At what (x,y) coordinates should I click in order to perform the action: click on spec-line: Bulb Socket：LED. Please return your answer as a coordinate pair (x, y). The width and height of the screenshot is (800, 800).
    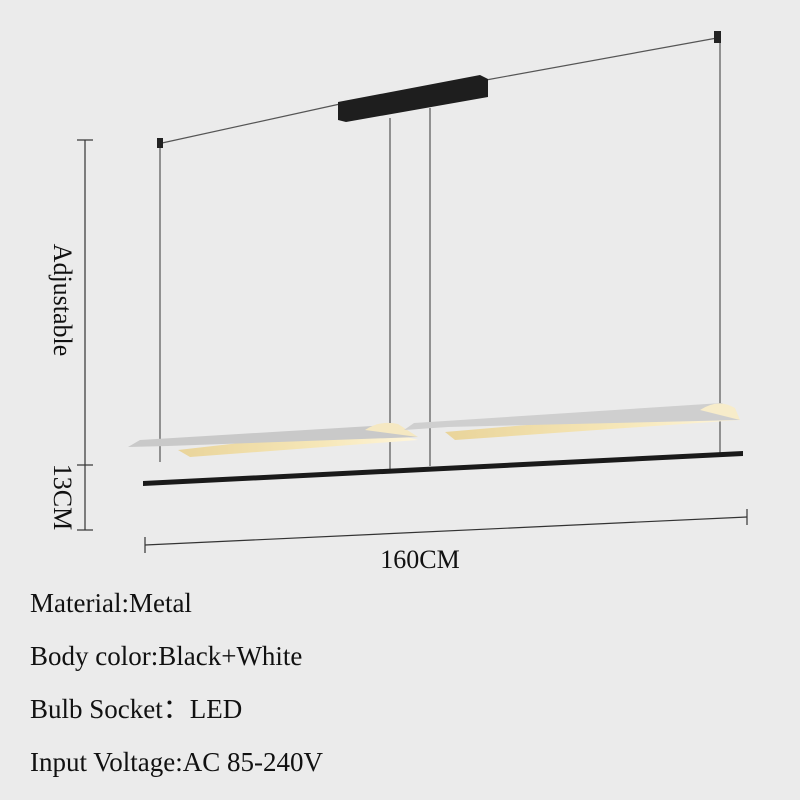
    Looking at the image, I should click on (136, 709).